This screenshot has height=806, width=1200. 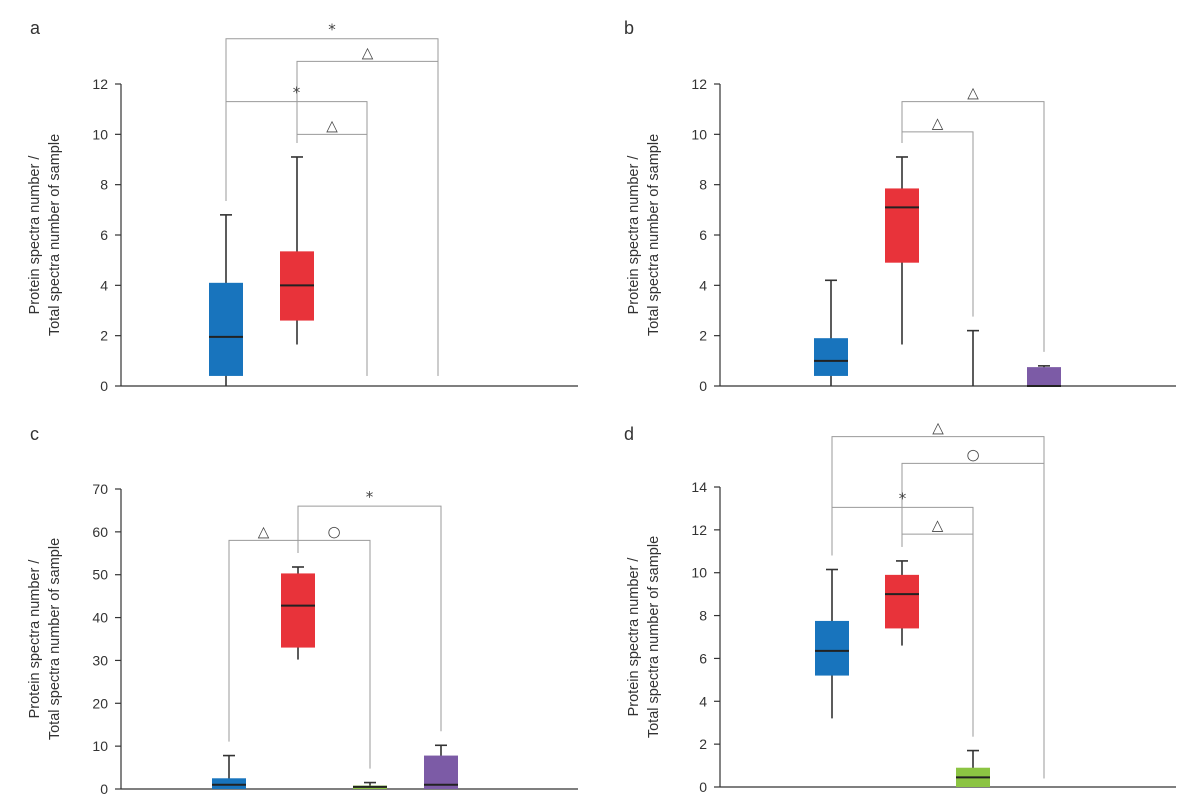 I want to click on panel-label: b, so click(x=629, y=28).